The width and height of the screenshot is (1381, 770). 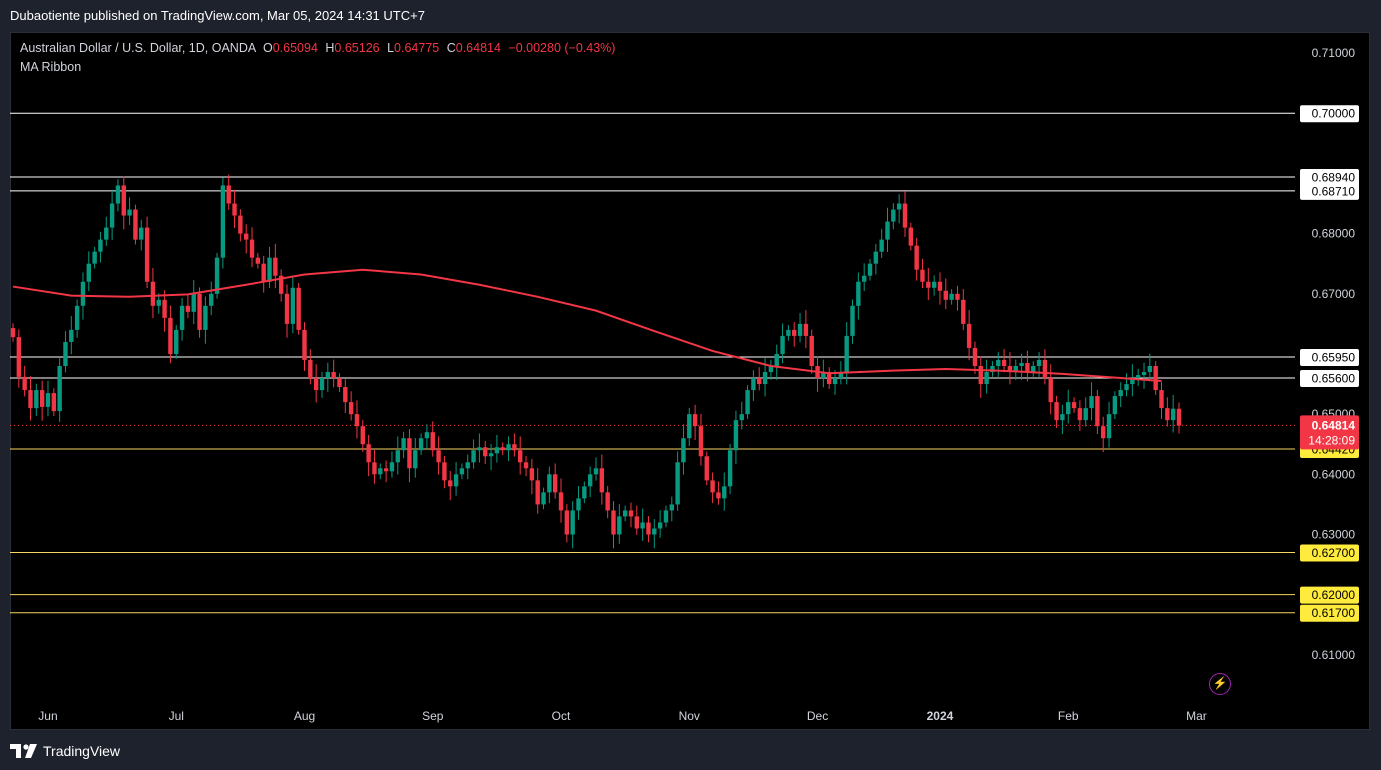 I want to click on x-tick-label: Nov, so click(x=689, y=716).